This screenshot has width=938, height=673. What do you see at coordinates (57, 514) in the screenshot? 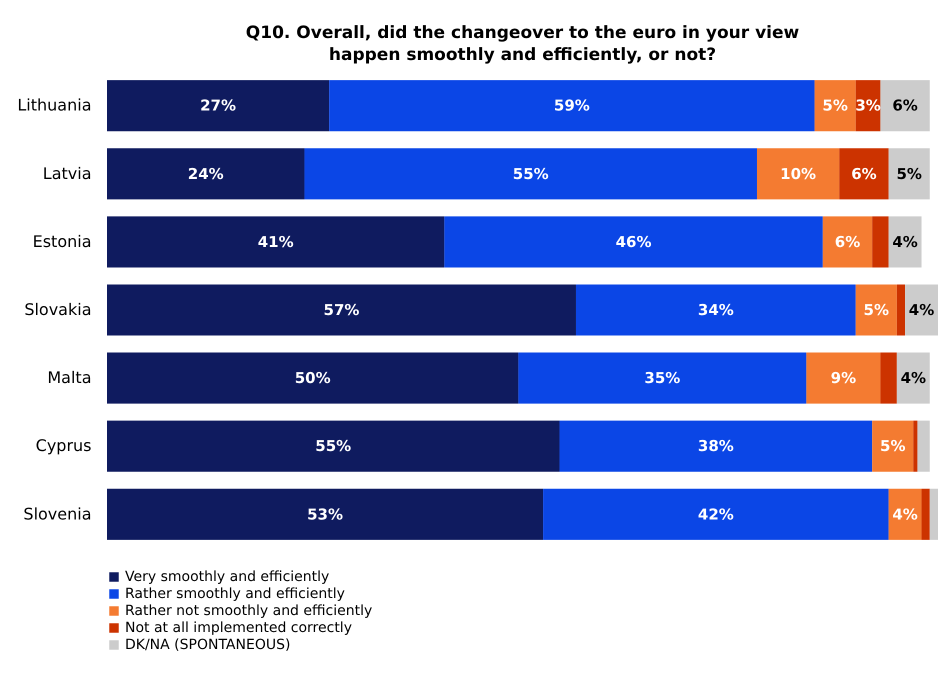
I see `y-tick-label: Slovenia` at bounding box center [57, 514].